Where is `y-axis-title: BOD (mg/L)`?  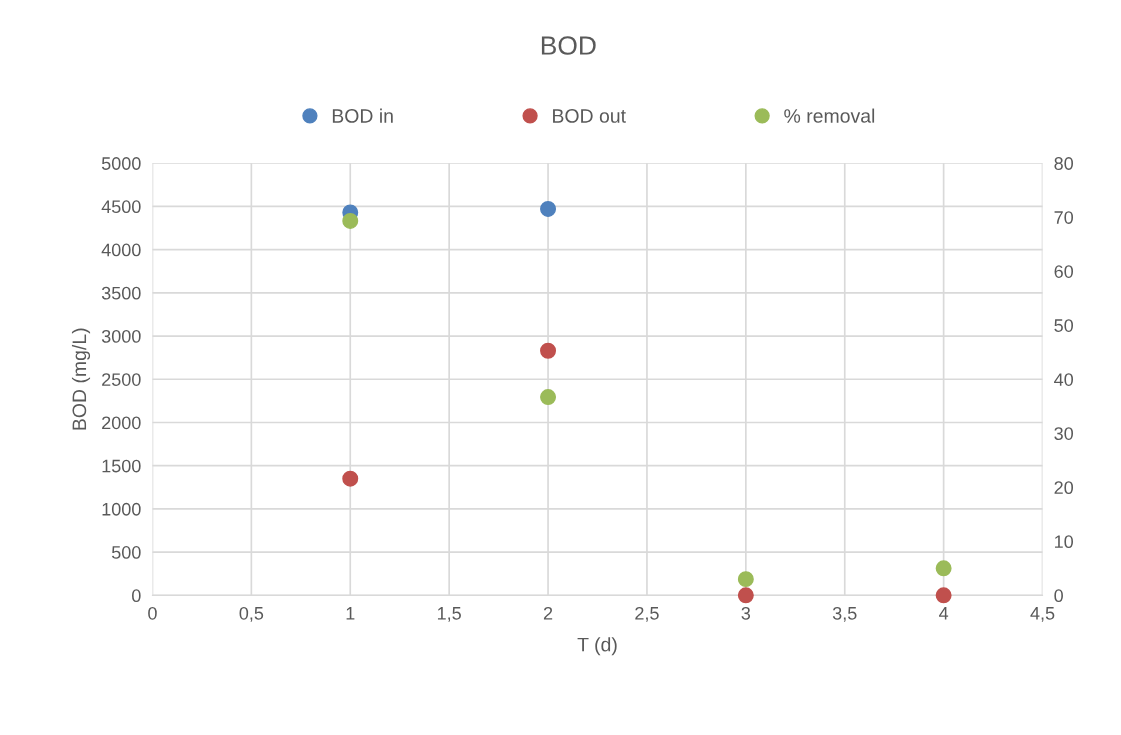 y-axis-title: BOD (mg/L) is located at coordinates (81, 379).